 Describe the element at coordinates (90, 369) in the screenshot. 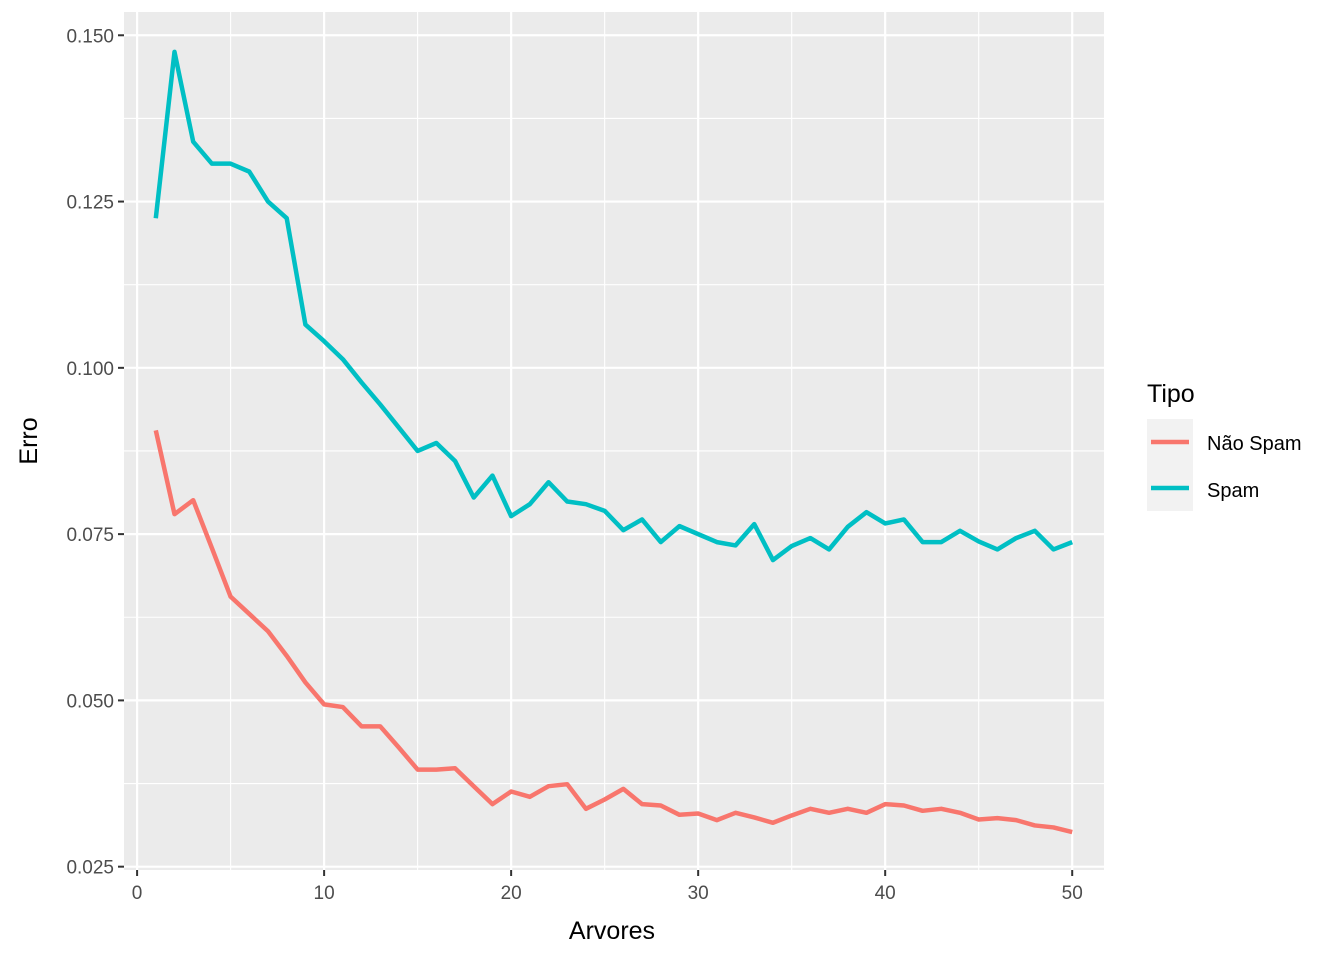

I see `y-tick-label: 0.100` at that location.